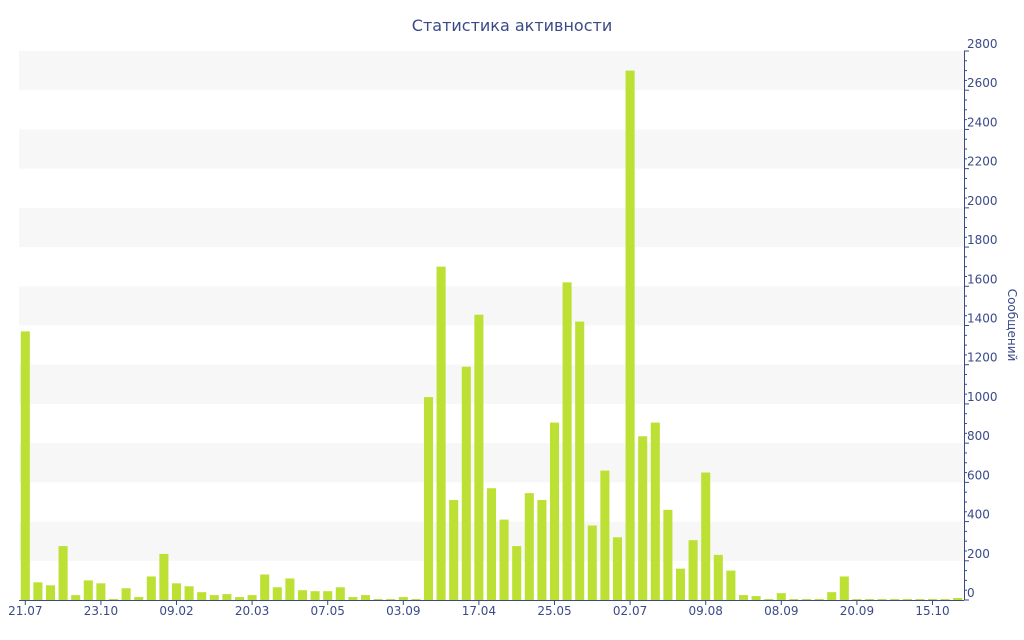 The width and height of the screenshot is (1024, 640). I want to click on y-tick-label: 400, so click(978, 515).